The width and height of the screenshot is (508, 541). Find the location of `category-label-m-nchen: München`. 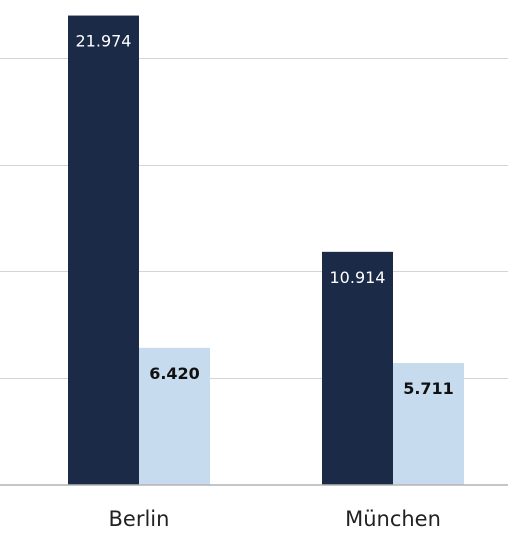

category-label-m-nchen: München is located at coordinates (393, 519).